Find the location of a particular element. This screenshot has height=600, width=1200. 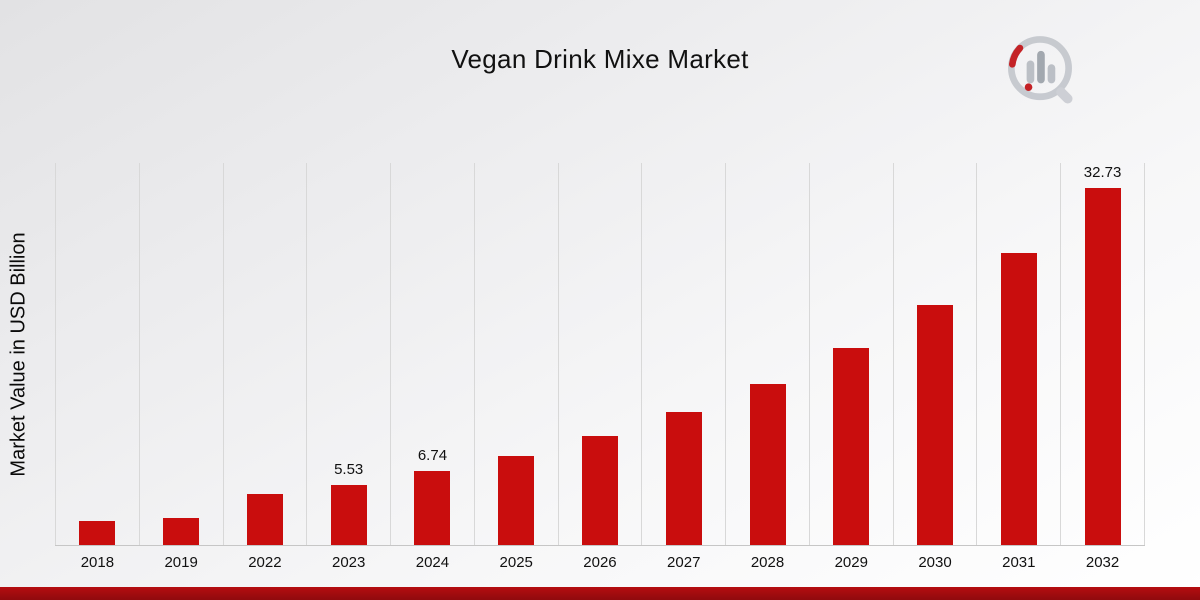

bar-2018 is located at coordinates (97, 533).